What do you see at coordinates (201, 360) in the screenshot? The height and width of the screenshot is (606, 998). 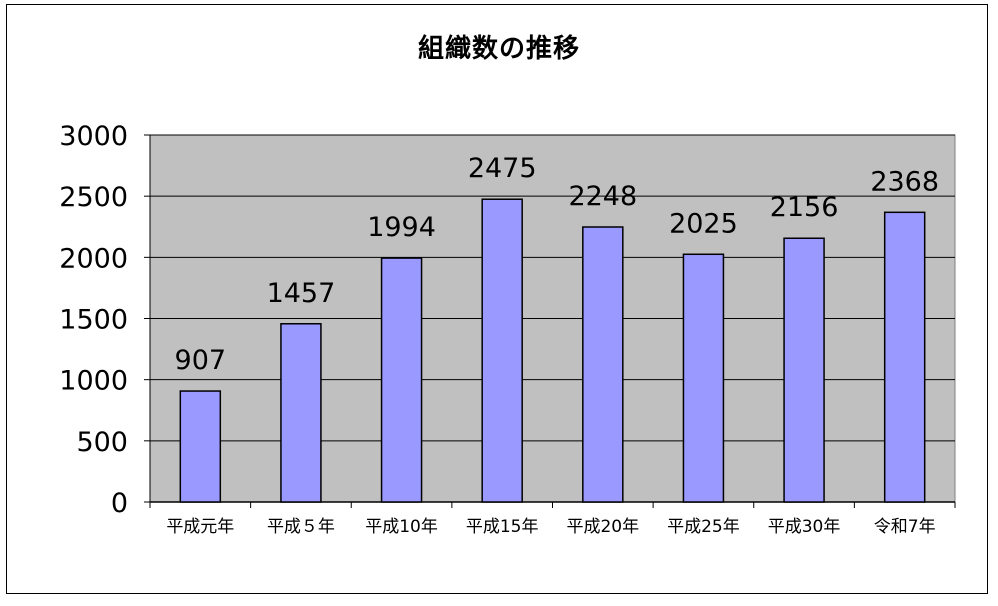 I see `data-label: 907` at bounding box center [201, 360].